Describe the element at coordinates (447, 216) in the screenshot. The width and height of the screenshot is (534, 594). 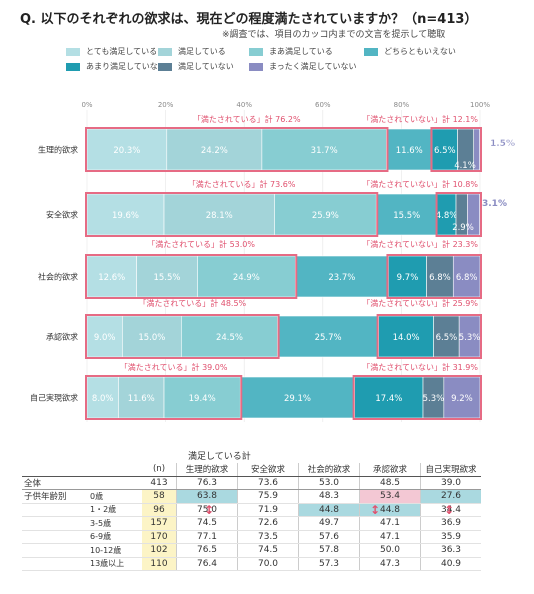
I see `data-label: 4.8%` at that location.